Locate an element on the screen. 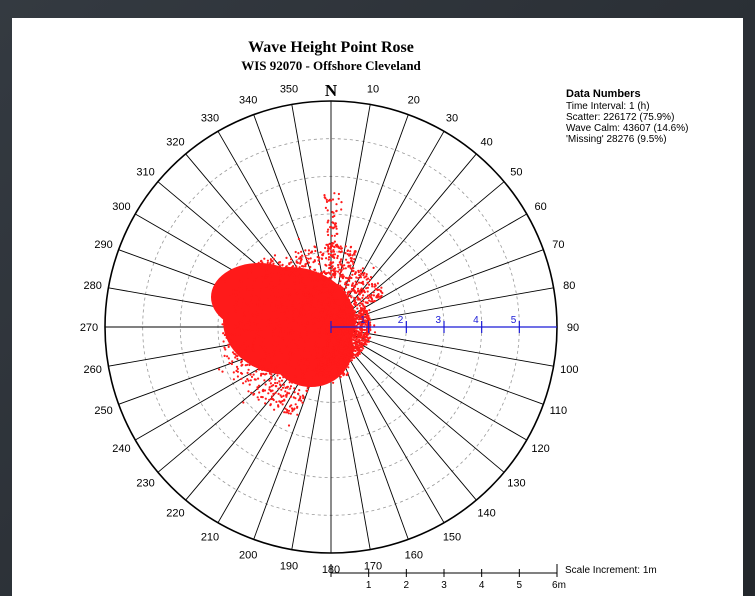  chart-title: Wave Height Point Rose is located at coordinates (331, 47).